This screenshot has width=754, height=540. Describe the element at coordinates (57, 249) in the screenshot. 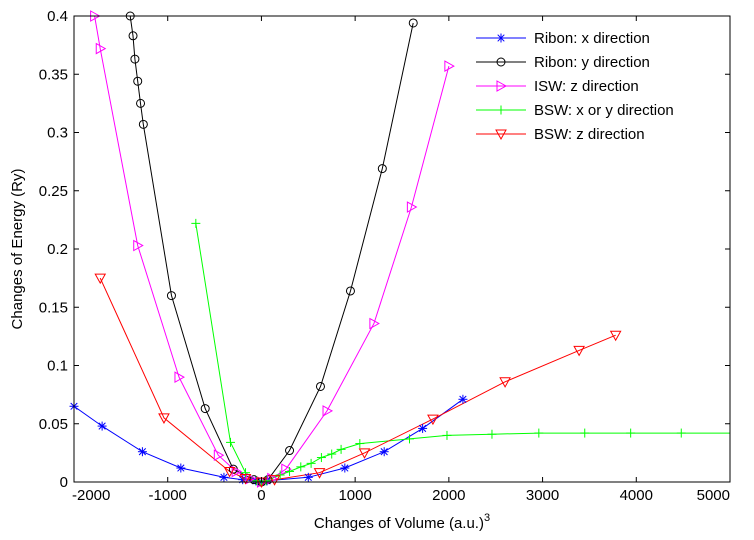

I see `y-tick-label: 0.2` at that location.